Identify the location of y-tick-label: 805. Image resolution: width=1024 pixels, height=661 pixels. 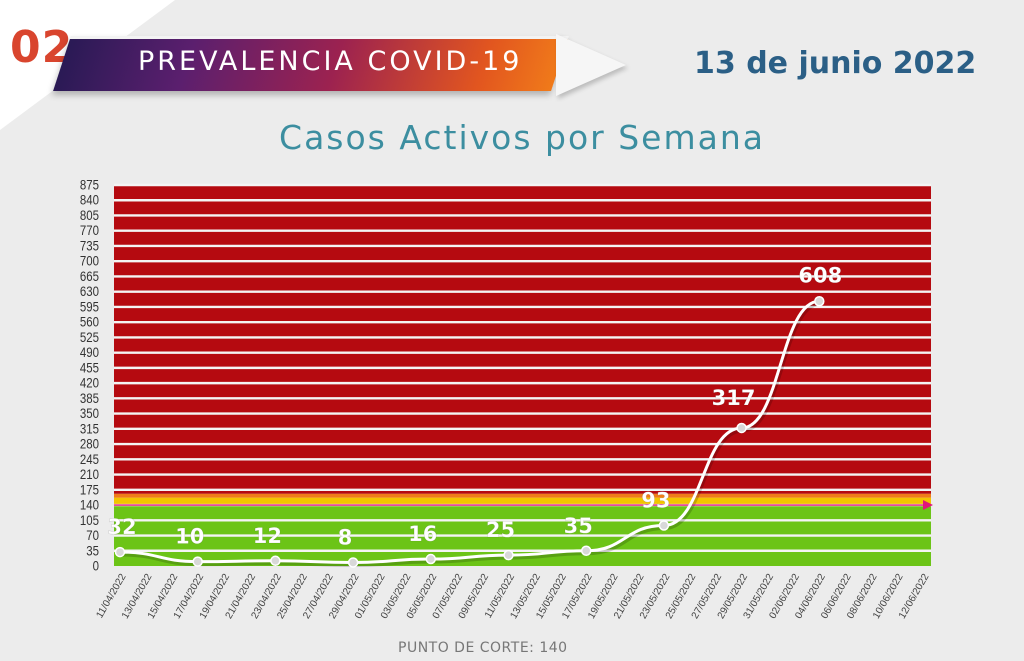
(89, 215).